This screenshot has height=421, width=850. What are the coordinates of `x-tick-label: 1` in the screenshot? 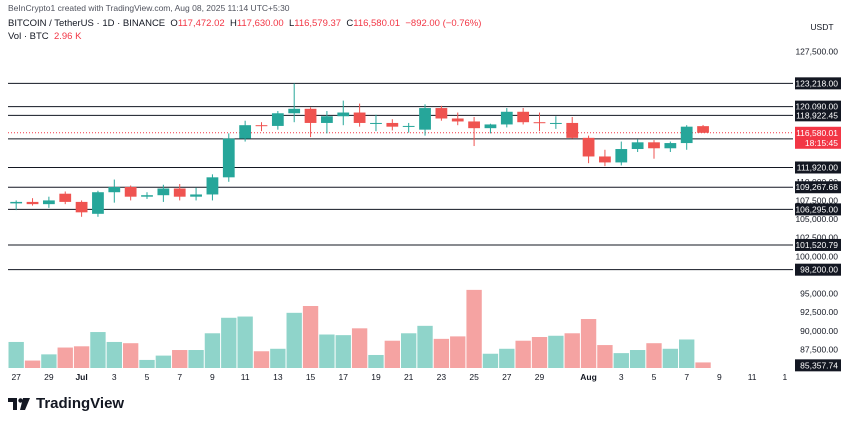 It's located at (784, 377).